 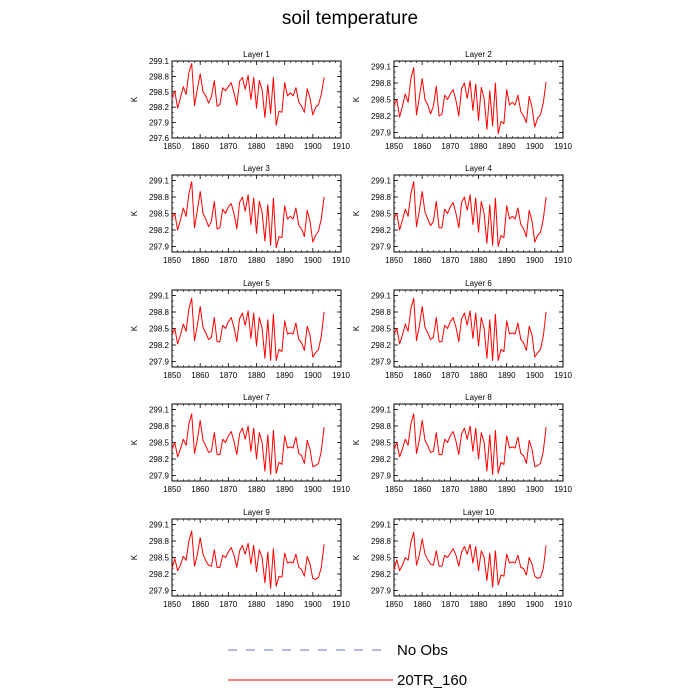 I want to click on panel-title: Layer 2, so click(x=478, y=54).